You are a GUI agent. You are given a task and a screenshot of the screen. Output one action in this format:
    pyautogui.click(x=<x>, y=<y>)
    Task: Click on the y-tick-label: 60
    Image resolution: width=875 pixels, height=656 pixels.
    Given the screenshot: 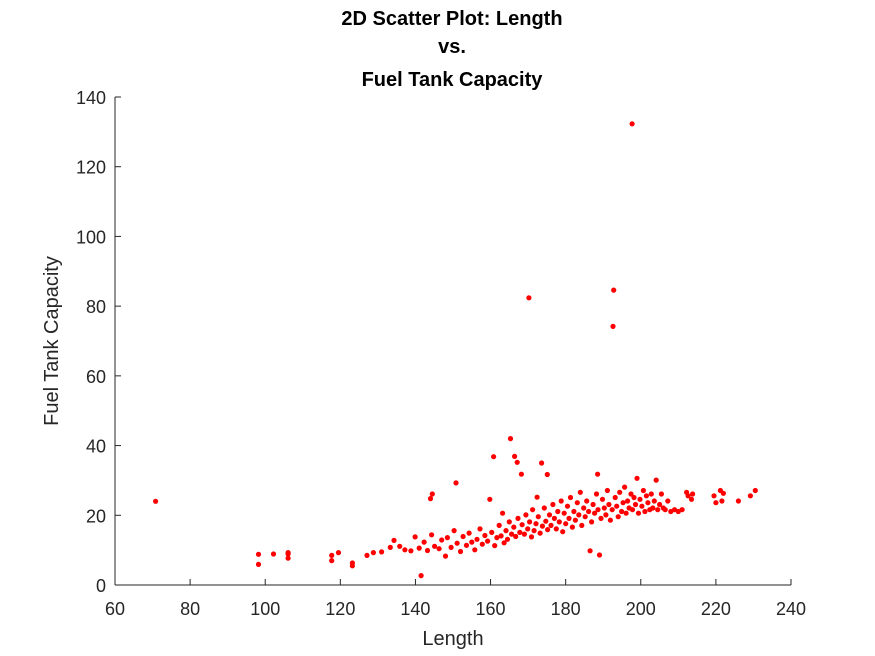 What is the action you would take?
    pyautogui.click(x=96, y=377)
    